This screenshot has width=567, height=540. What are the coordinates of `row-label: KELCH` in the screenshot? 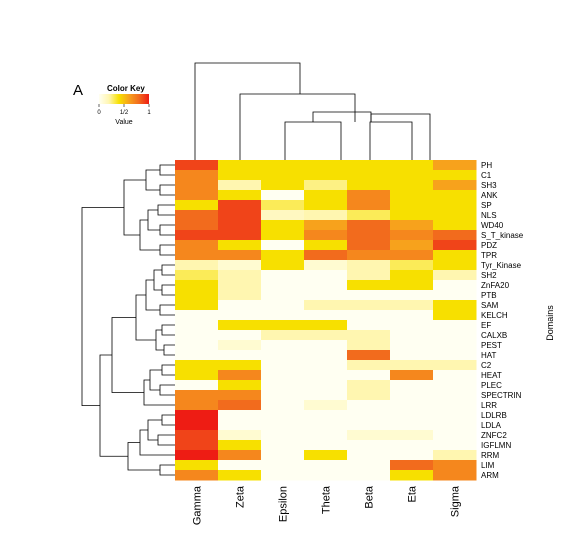 It's located at (494, 315).